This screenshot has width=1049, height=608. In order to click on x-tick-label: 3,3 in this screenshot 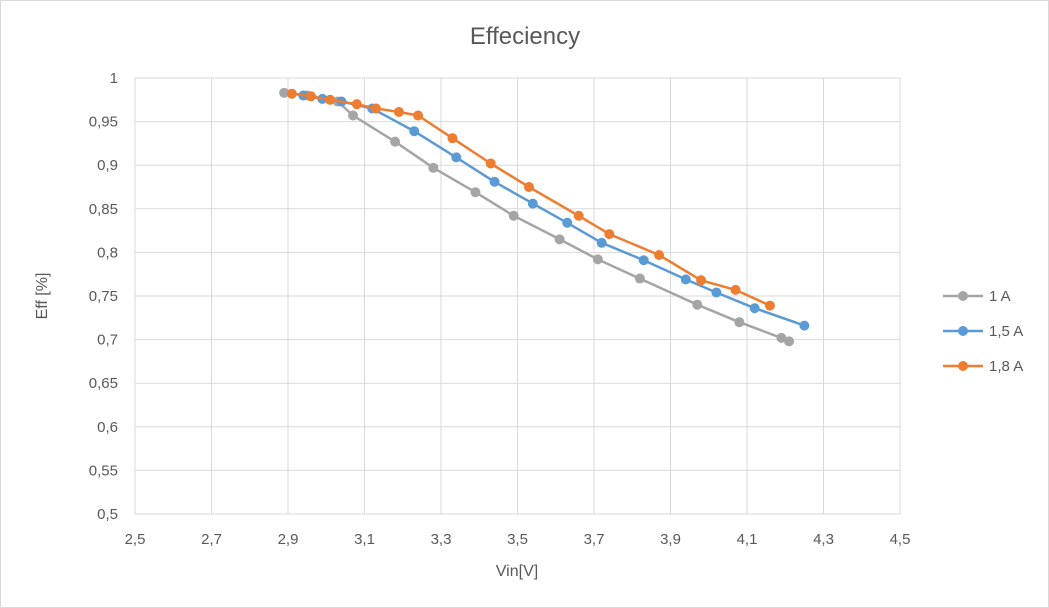, I will do `click(441, 539)`.